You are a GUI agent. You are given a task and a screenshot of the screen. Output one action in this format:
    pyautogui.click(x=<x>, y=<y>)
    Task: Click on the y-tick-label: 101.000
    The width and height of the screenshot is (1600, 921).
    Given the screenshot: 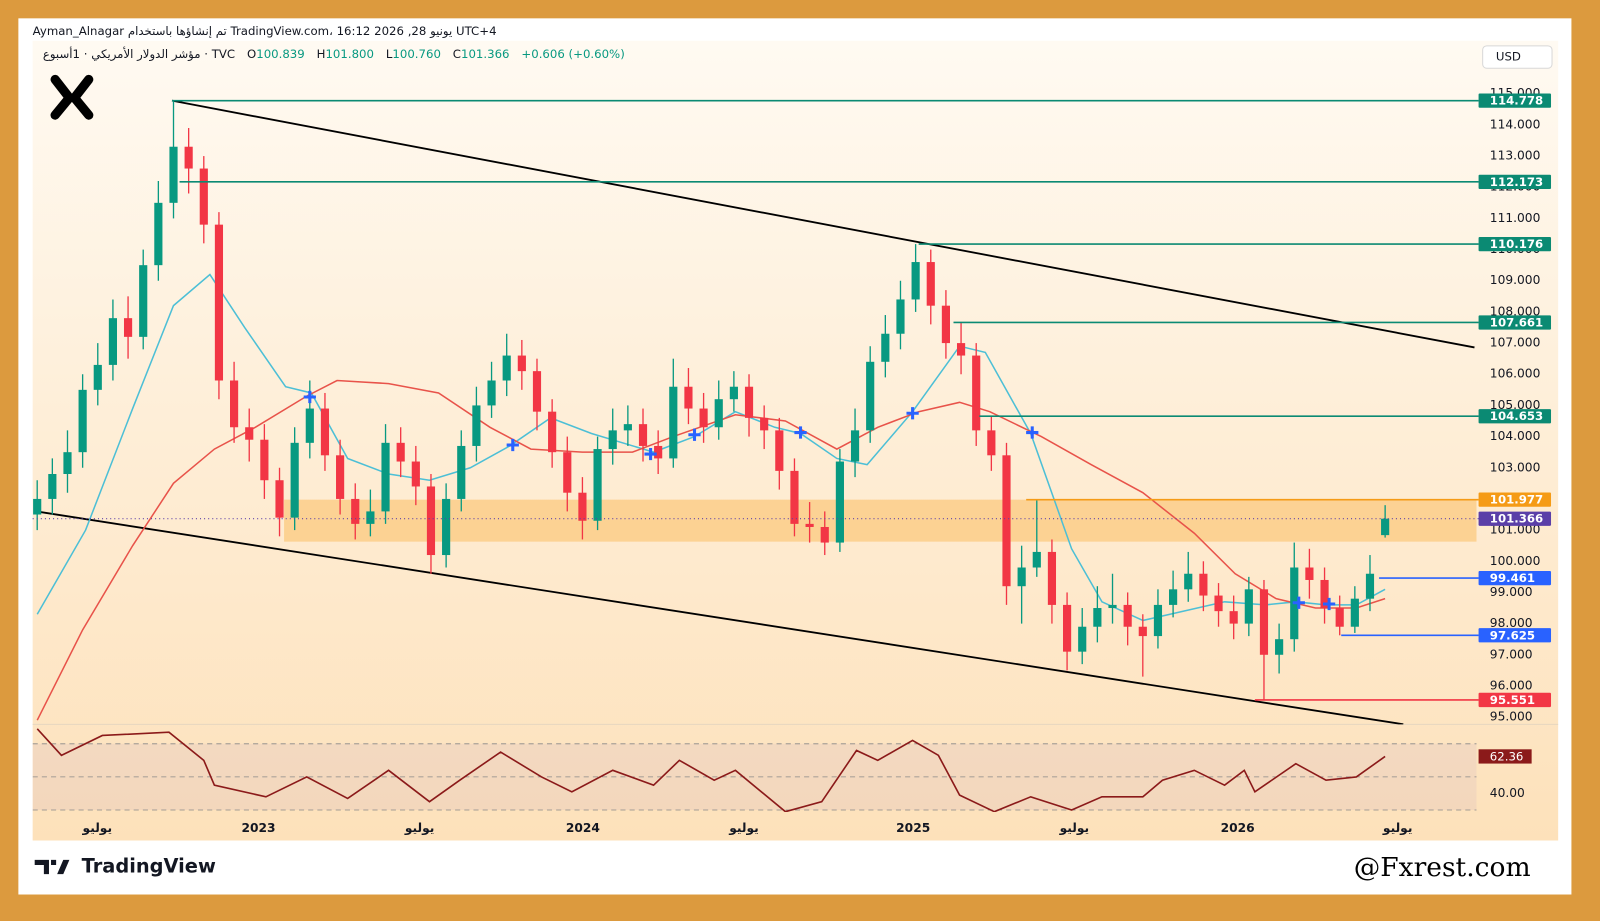 What is the action you would take?
    pyautogui.click(x=1515, y=530)
    